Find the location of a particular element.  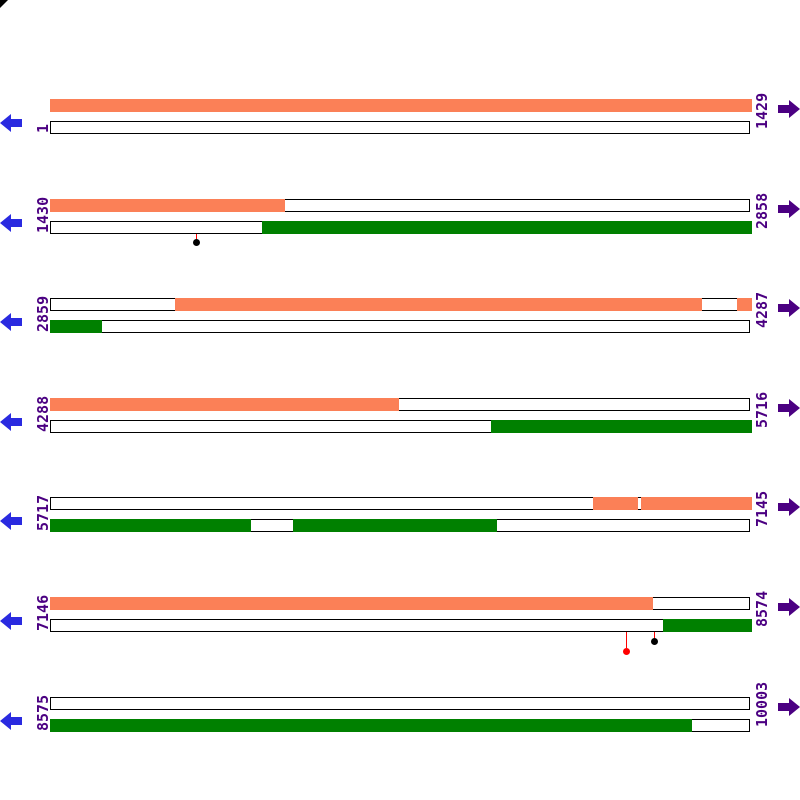

cursor-artifact is located at coordinates (4, 4).